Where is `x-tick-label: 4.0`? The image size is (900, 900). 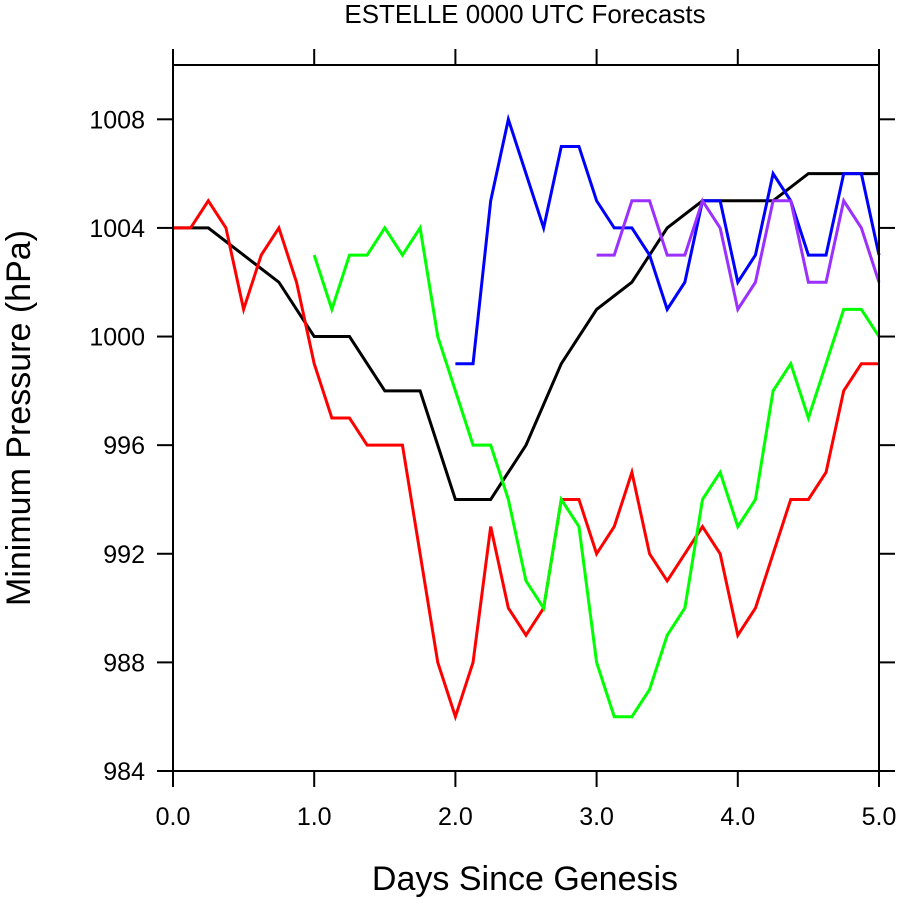
x-tick-label: 4.0 is located at coordinates (737, 817).